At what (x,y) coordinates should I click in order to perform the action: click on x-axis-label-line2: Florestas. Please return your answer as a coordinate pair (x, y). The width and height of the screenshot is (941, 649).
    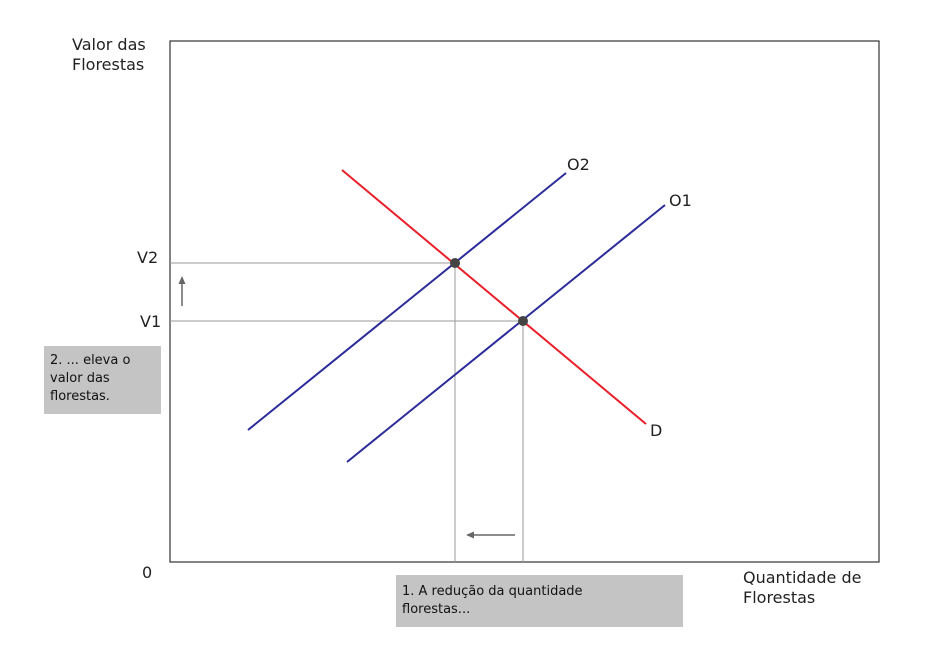
    Looking at the image, I should click on (779, 597).